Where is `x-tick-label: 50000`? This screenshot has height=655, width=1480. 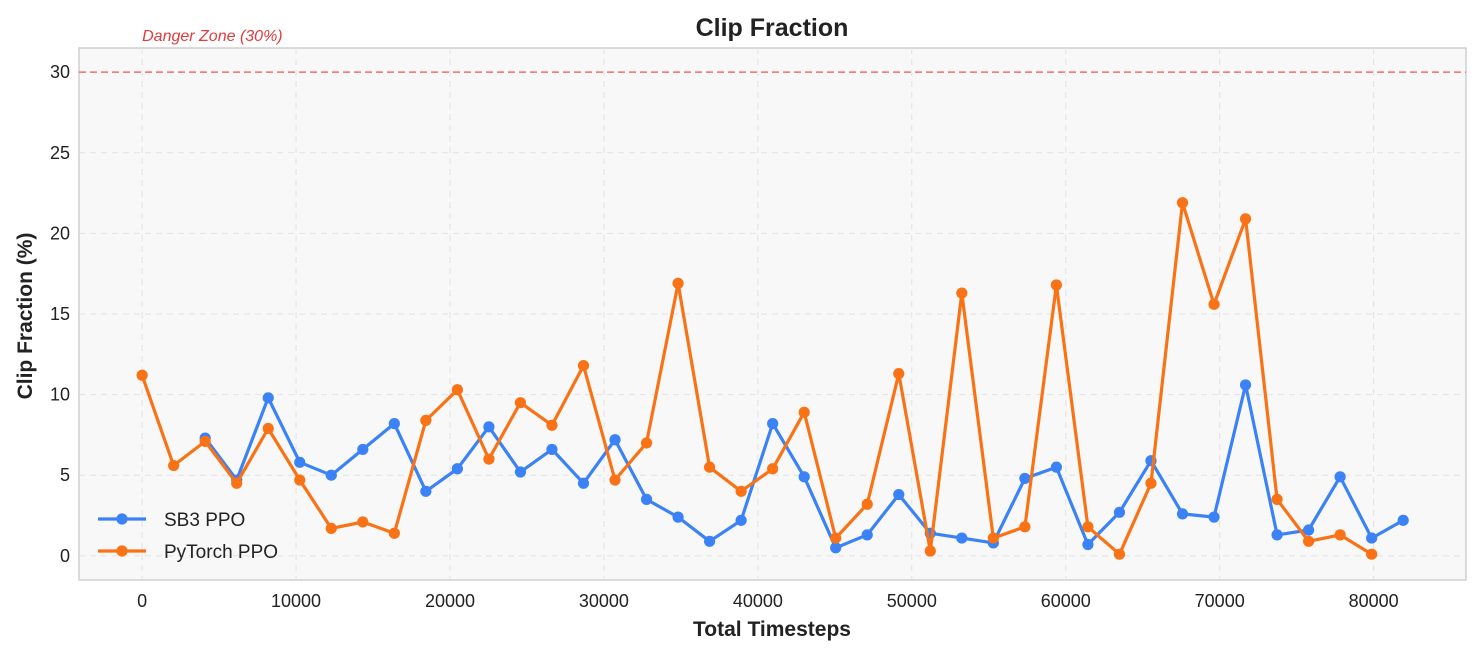
x-tick-label: 50000 is located at coordinates (912, 601).